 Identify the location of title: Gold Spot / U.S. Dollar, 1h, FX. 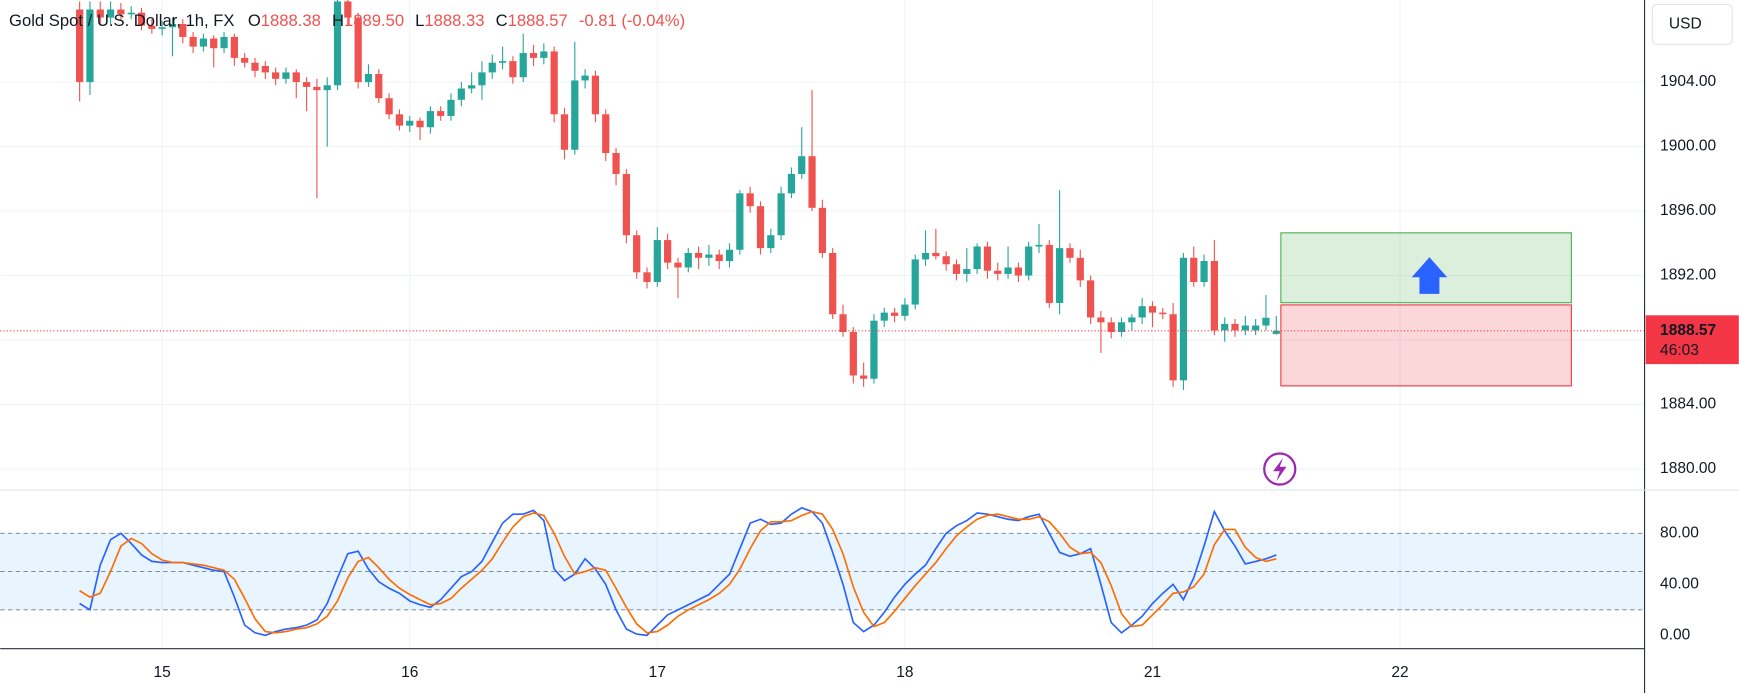
(121, 21).